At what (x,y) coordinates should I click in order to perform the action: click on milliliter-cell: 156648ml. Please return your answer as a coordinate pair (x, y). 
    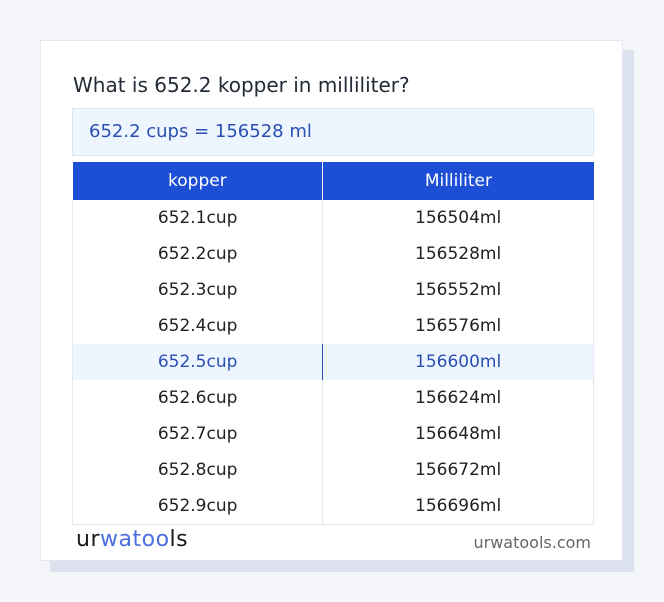
    Looking at the image, I should click on (458, 434).